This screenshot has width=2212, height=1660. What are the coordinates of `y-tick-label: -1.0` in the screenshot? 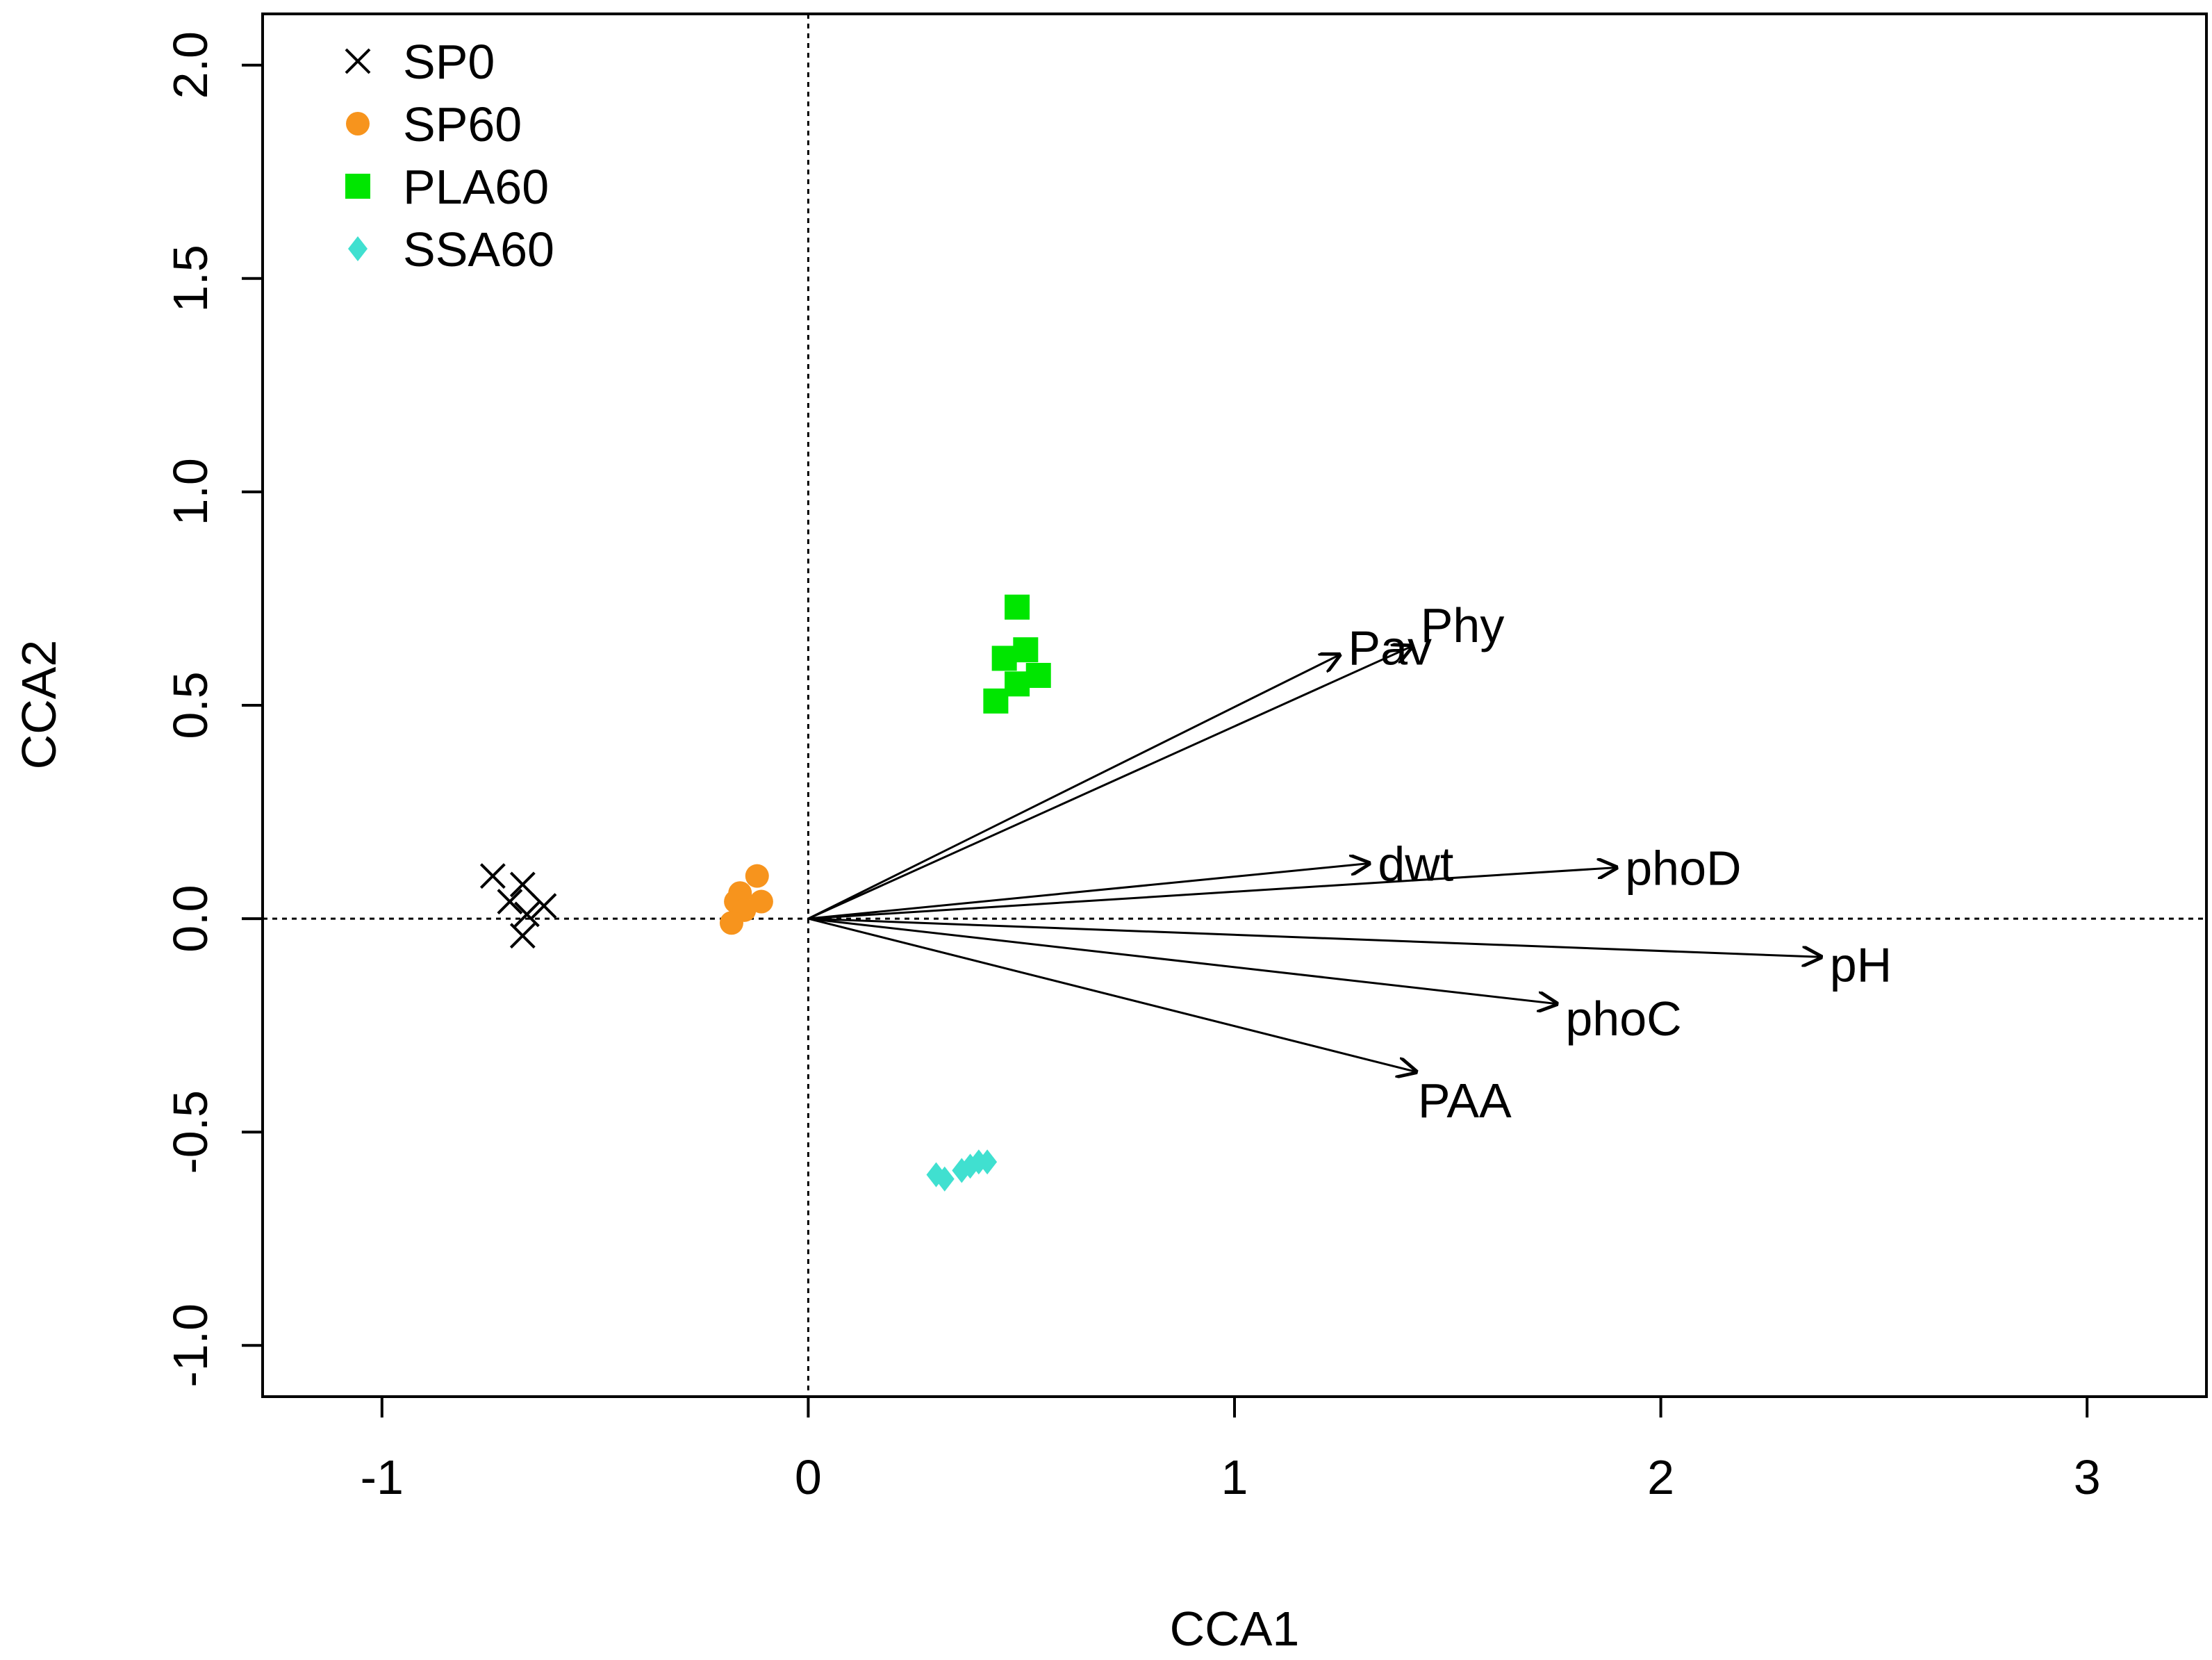 It's located at (190, 1346).